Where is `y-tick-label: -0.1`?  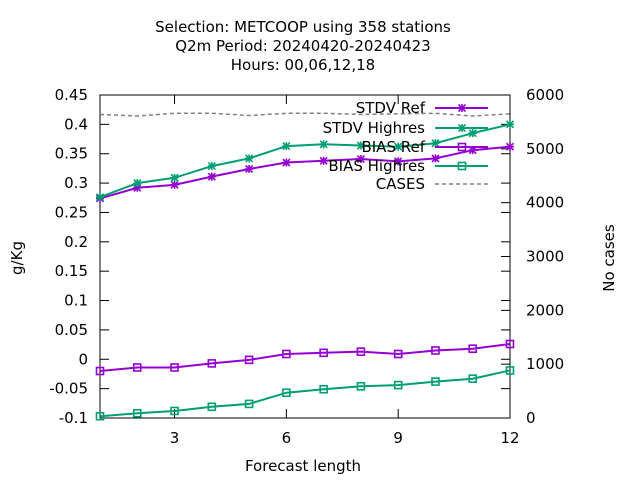
y-tick-label: -0.1 is located at coordinates (73, 418).